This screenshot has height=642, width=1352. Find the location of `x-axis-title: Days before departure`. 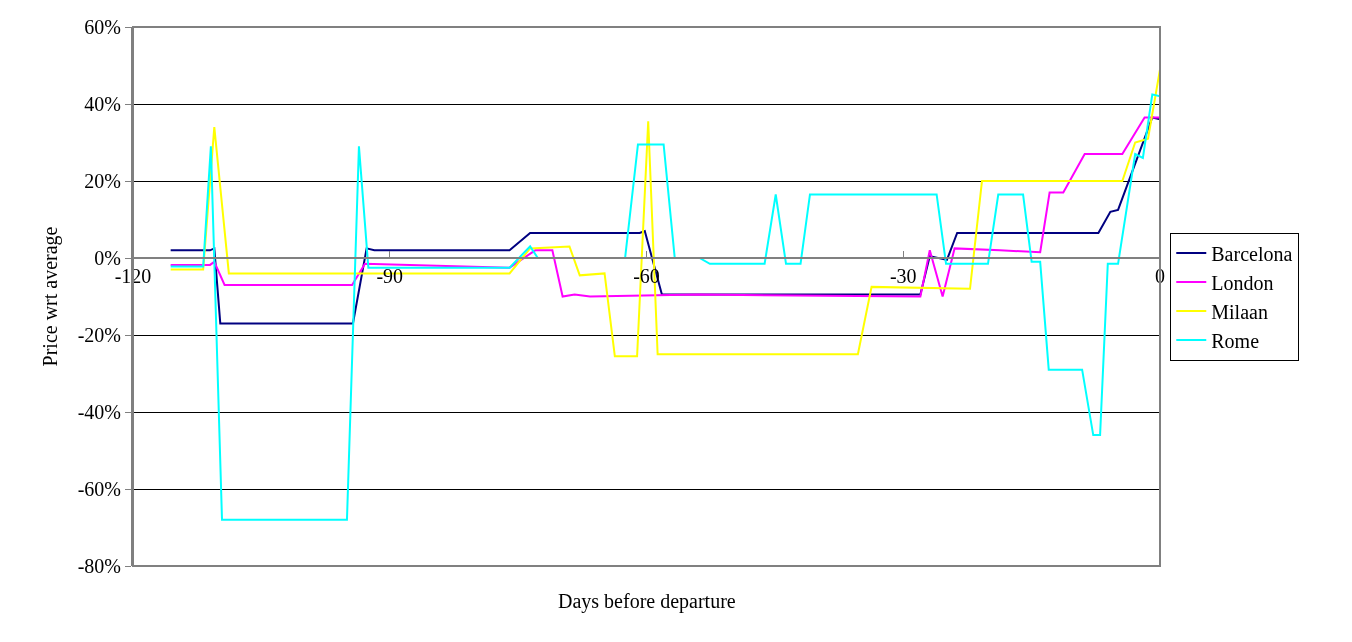

x-axis-title: Days before departure is located at coordinates (647, 601).